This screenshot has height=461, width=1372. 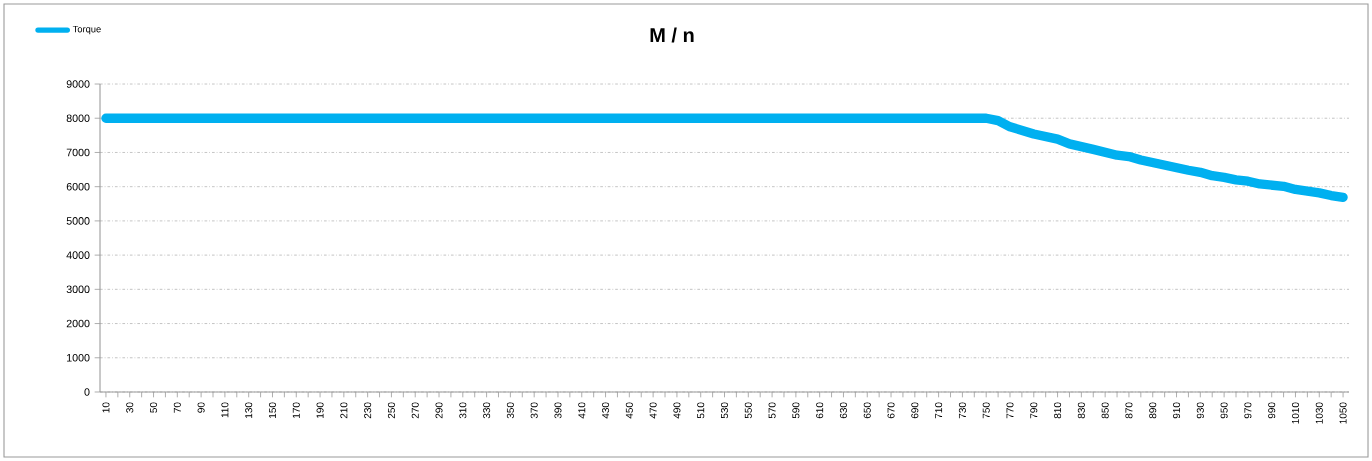 I want to click on chart-title: M / n, so click(x=672, y=35).